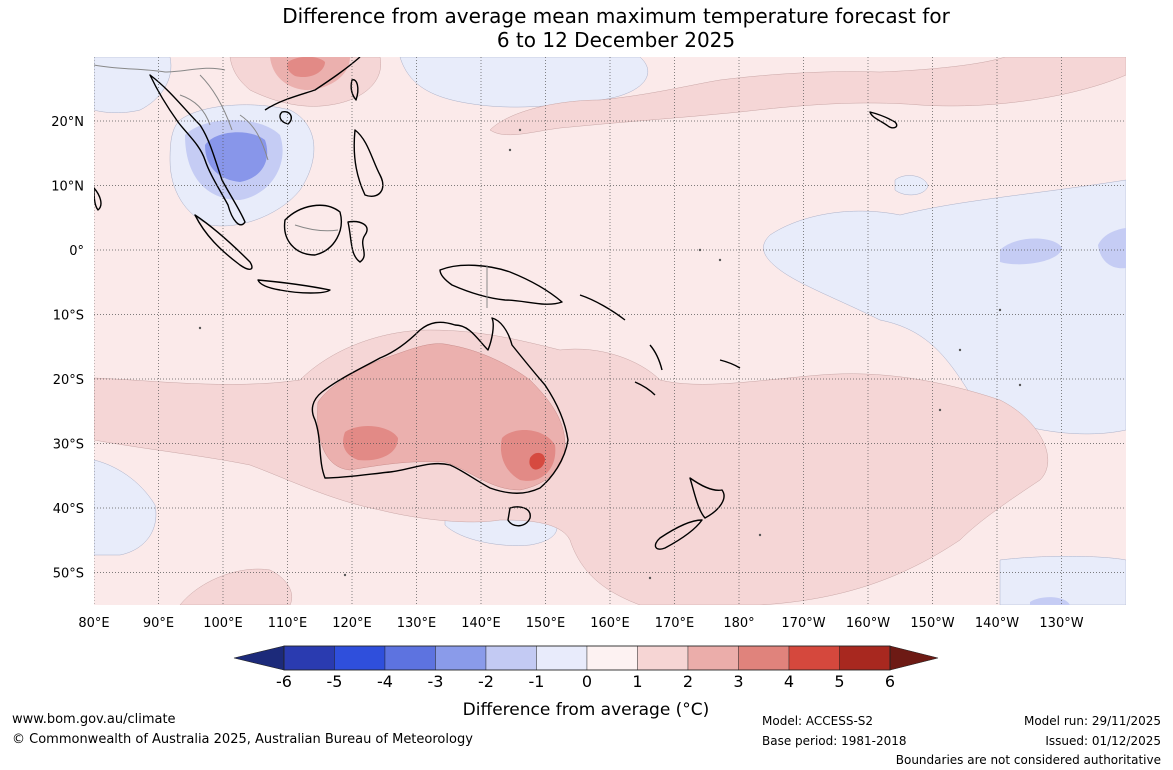 The width and height of the screenshot is (1173, 770). I want to click on longitude-label: 180°, so click(738, 623).